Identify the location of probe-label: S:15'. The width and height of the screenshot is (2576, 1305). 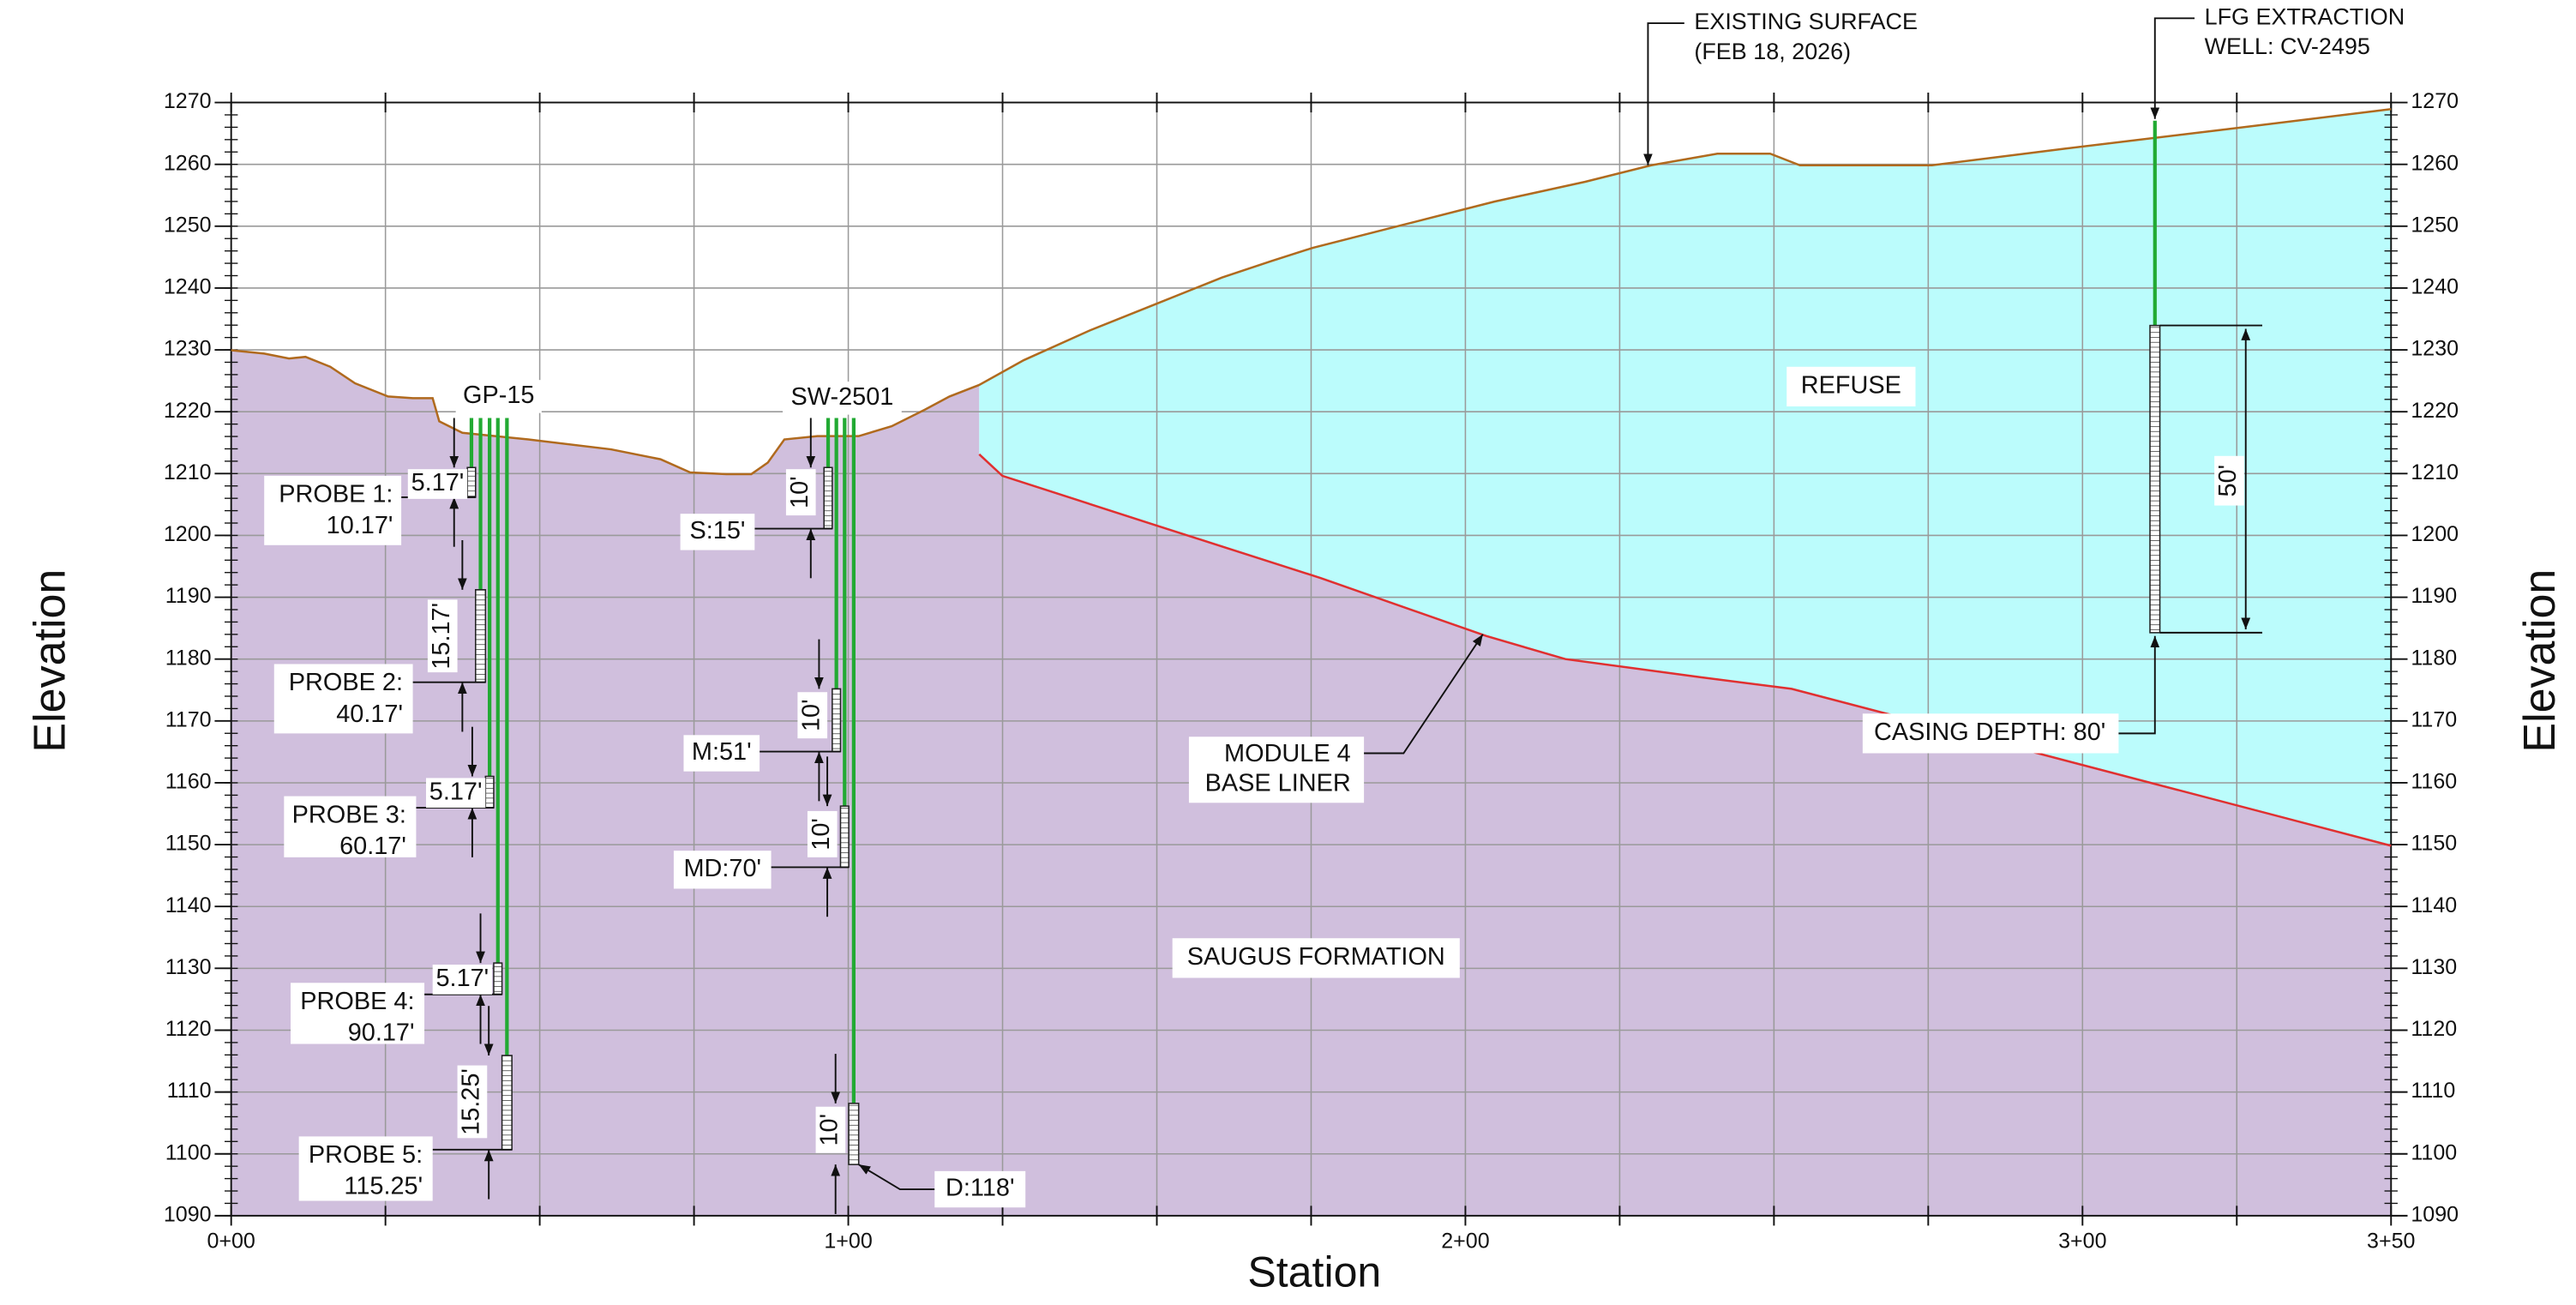
(718, 530).